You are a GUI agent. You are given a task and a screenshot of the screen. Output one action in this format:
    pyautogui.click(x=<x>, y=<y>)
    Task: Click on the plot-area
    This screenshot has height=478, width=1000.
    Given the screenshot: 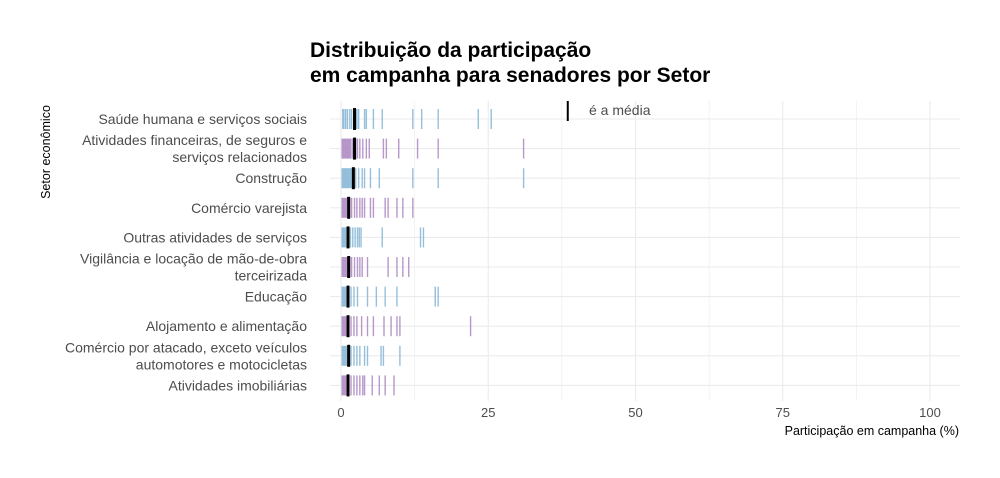 What is the action you would take?
    pyautogui.click(x=433, y=252)
    